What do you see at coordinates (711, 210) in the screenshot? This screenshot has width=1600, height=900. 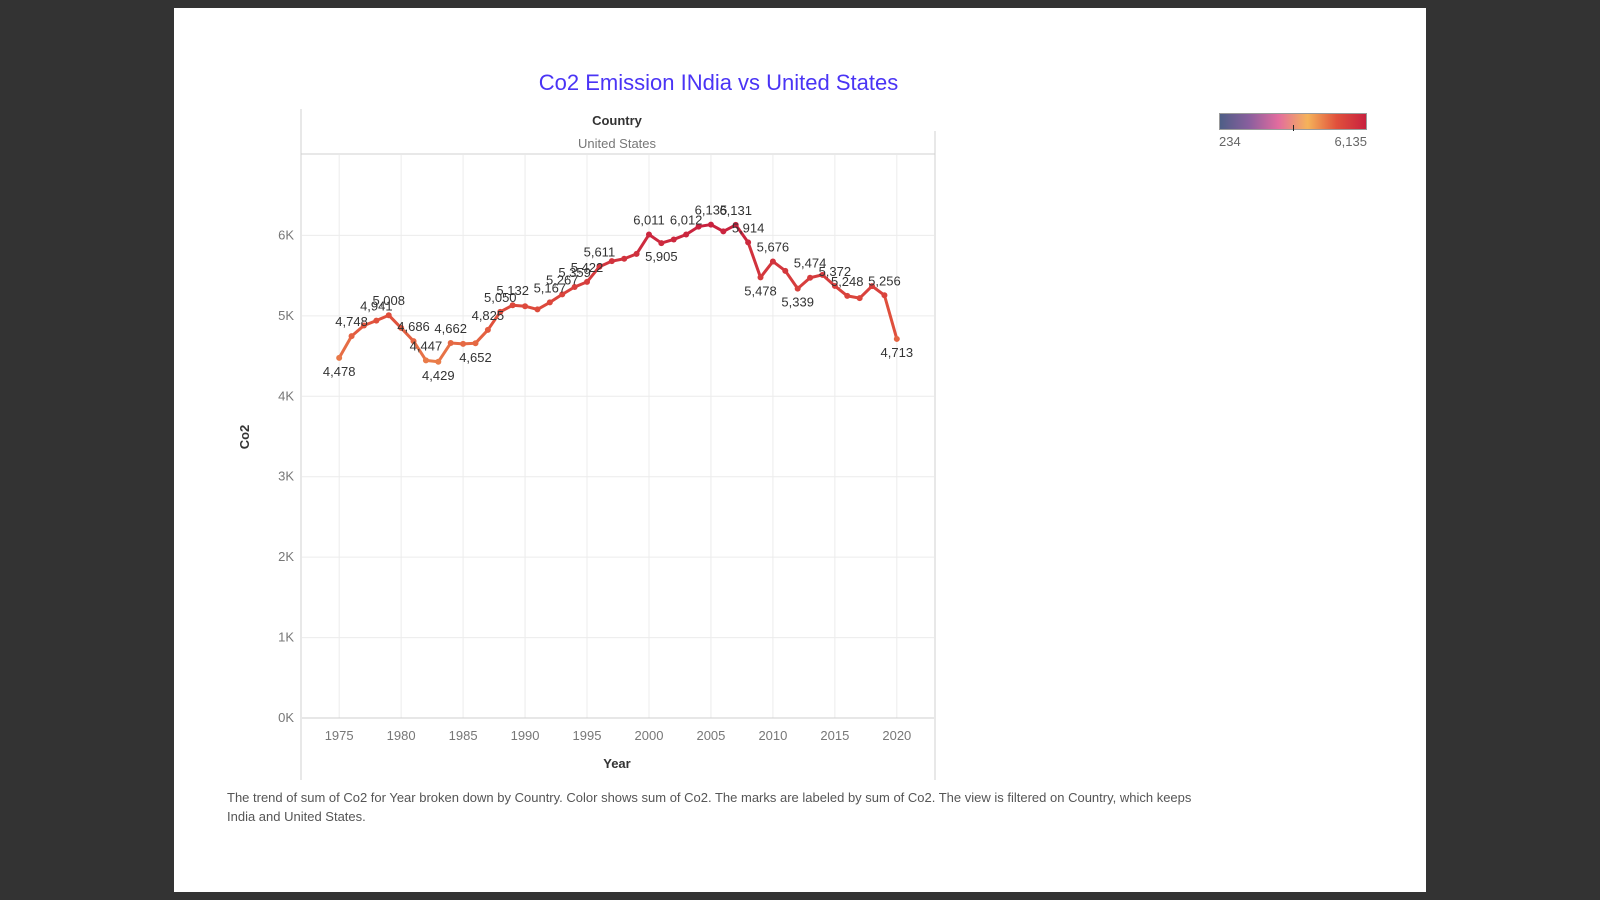 I see `data-label: 6,135` at bounding box center [711, 210].